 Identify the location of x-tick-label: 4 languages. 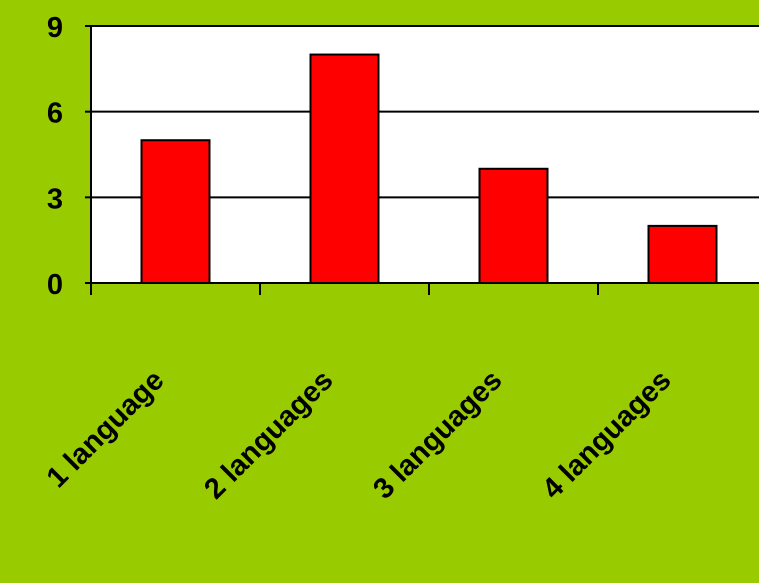
(606, 434).